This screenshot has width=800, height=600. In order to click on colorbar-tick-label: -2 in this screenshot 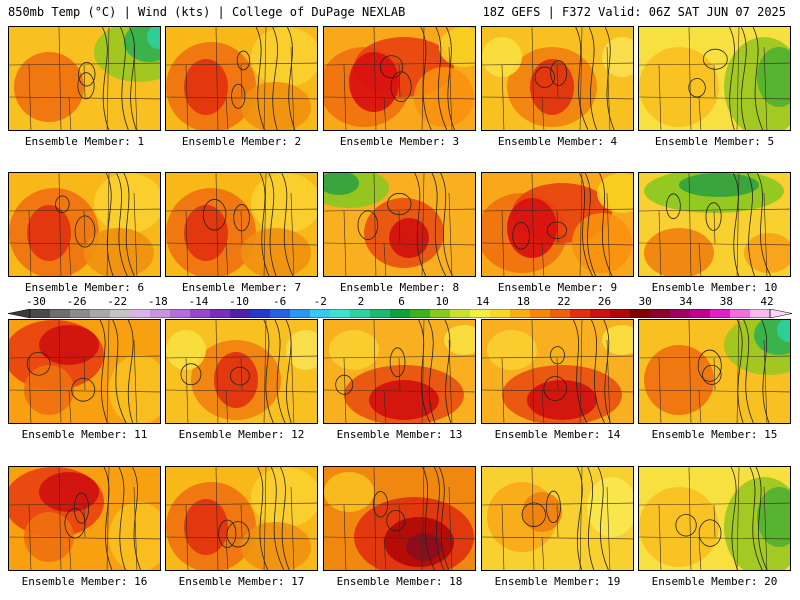, I will do `click(320, 301)`.